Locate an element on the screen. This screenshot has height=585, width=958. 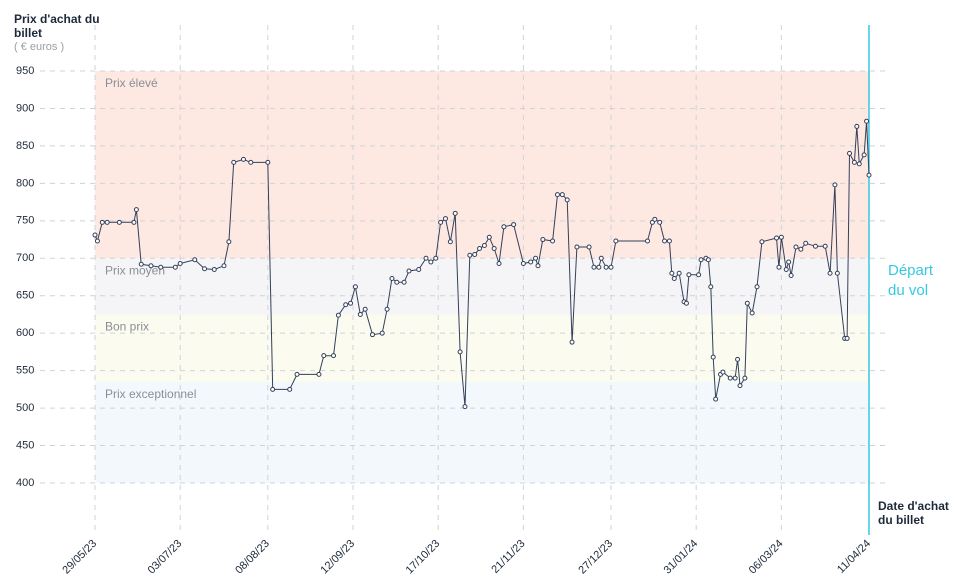
y-tick-label: 450 is located at coordinates (25, 445).